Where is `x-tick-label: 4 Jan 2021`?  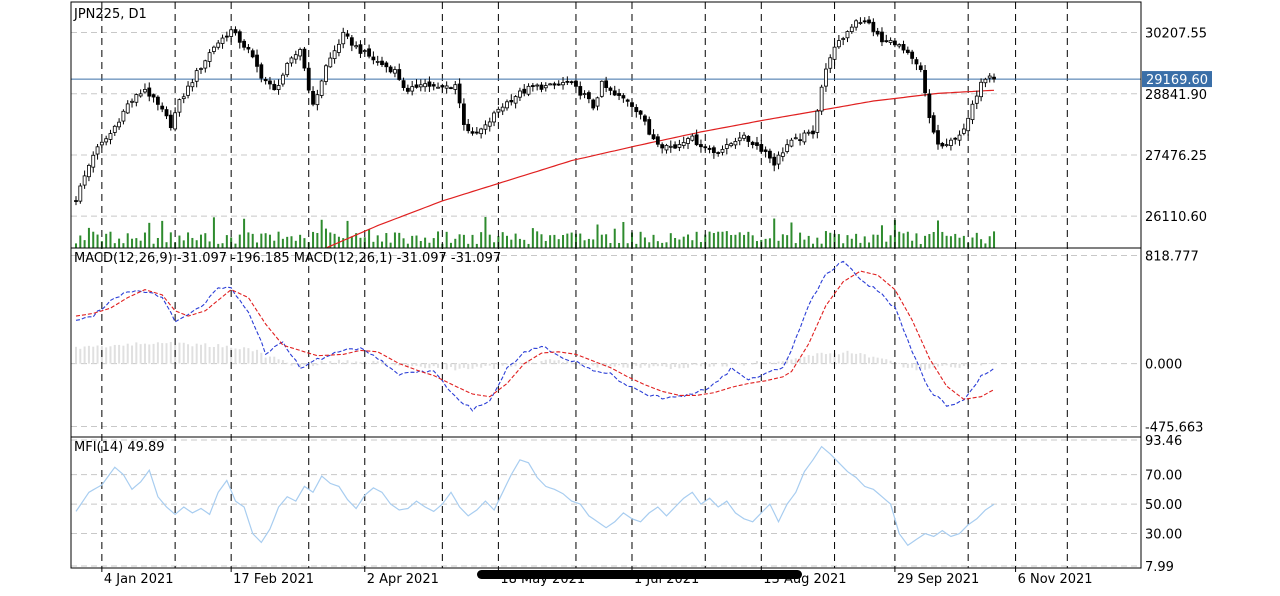 x-tick-label: 4 Jan 2021 is located at coordinates (139, 579).